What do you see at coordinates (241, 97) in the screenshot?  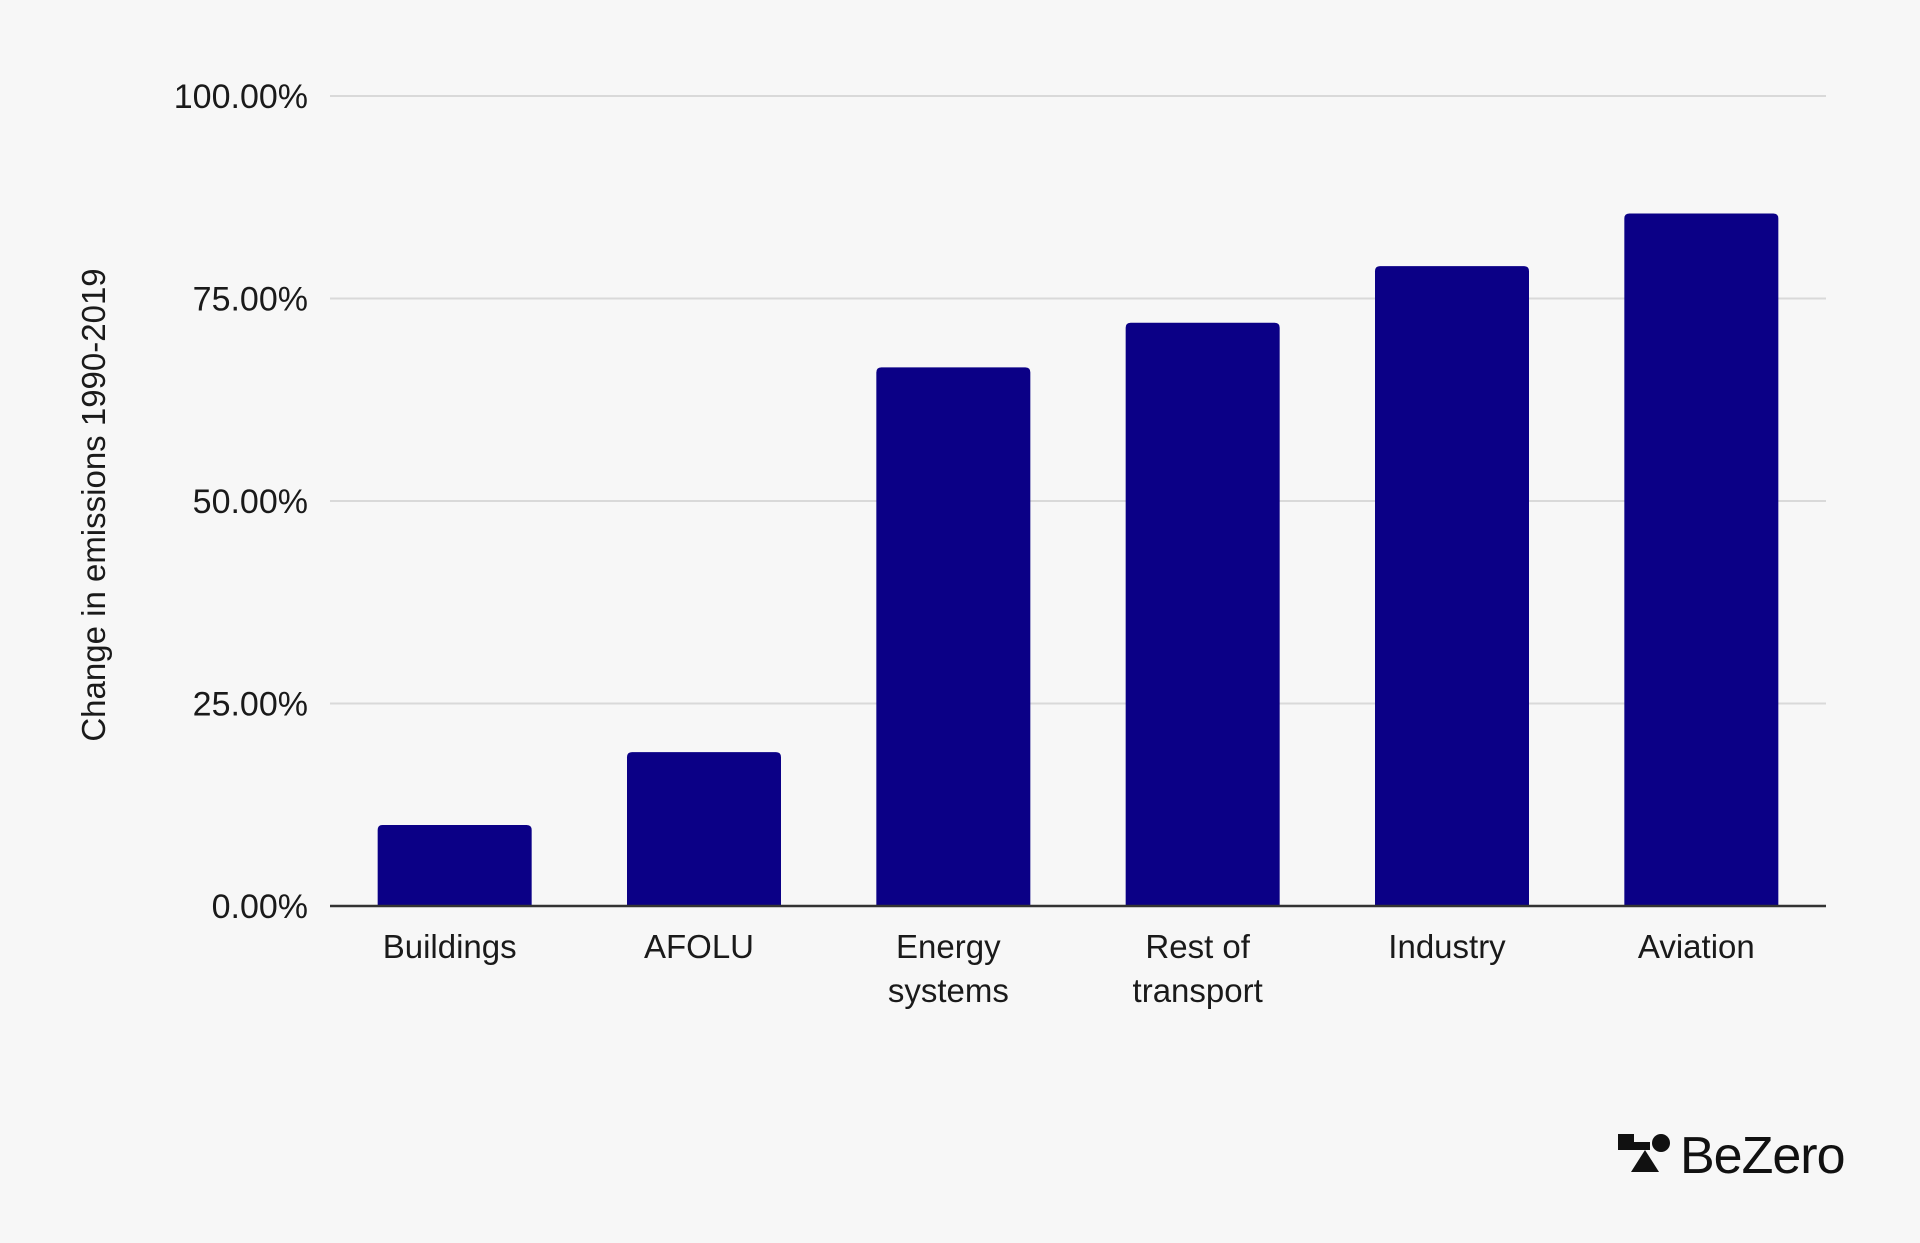 I see `y-tick-label: 100.00%` at bounding box center [241, 97].